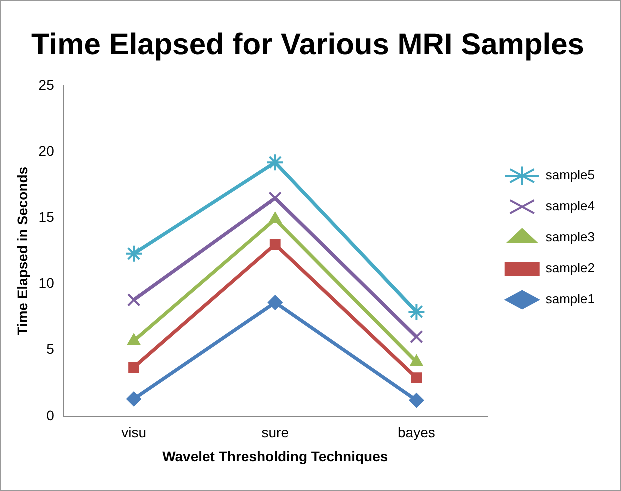 The image size is (621, 491). I want to click on y-tick-label: 5, so click(50, 349).